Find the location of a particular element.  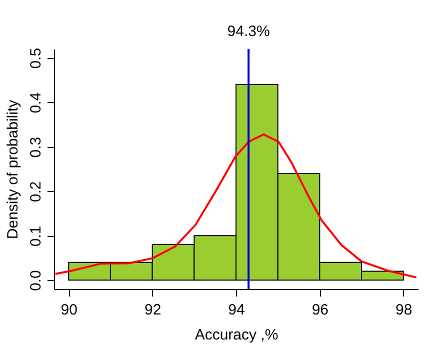

x-axis-title: Accuracy ,% is located at coordinates (236, 335).